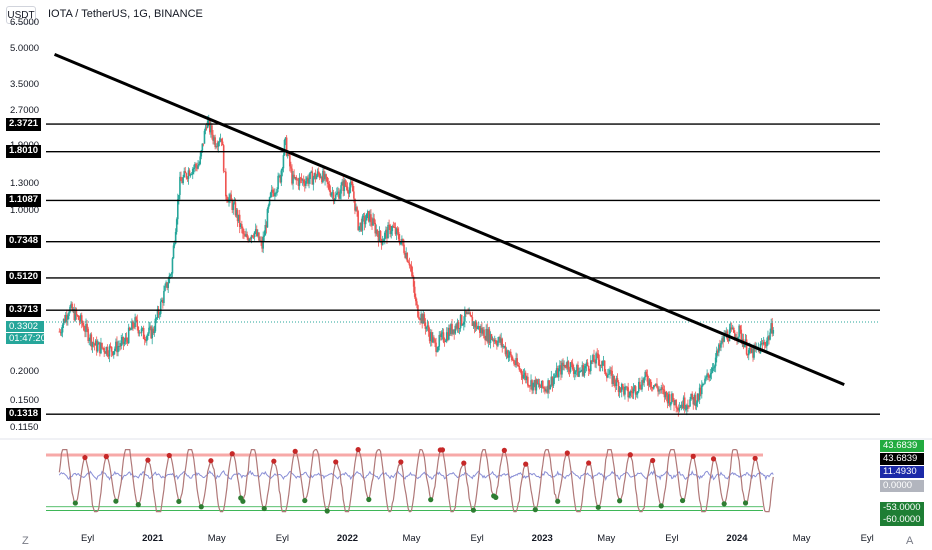 This screenshot has width=932, height=550. I want to click on oscillator-pane, so click(410, 480).